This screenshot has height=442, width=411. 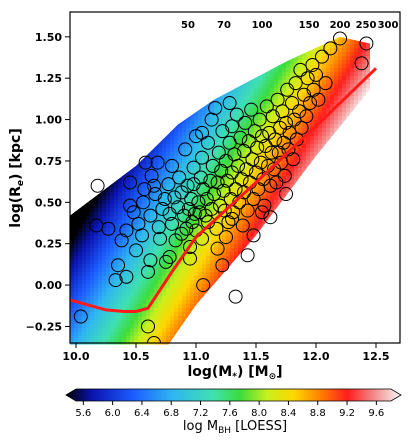 What do you see at coordinates (288, 413) in the screenshot?
I see `colorbar-tick-label: 8.4` at bounding box center [288, 413].